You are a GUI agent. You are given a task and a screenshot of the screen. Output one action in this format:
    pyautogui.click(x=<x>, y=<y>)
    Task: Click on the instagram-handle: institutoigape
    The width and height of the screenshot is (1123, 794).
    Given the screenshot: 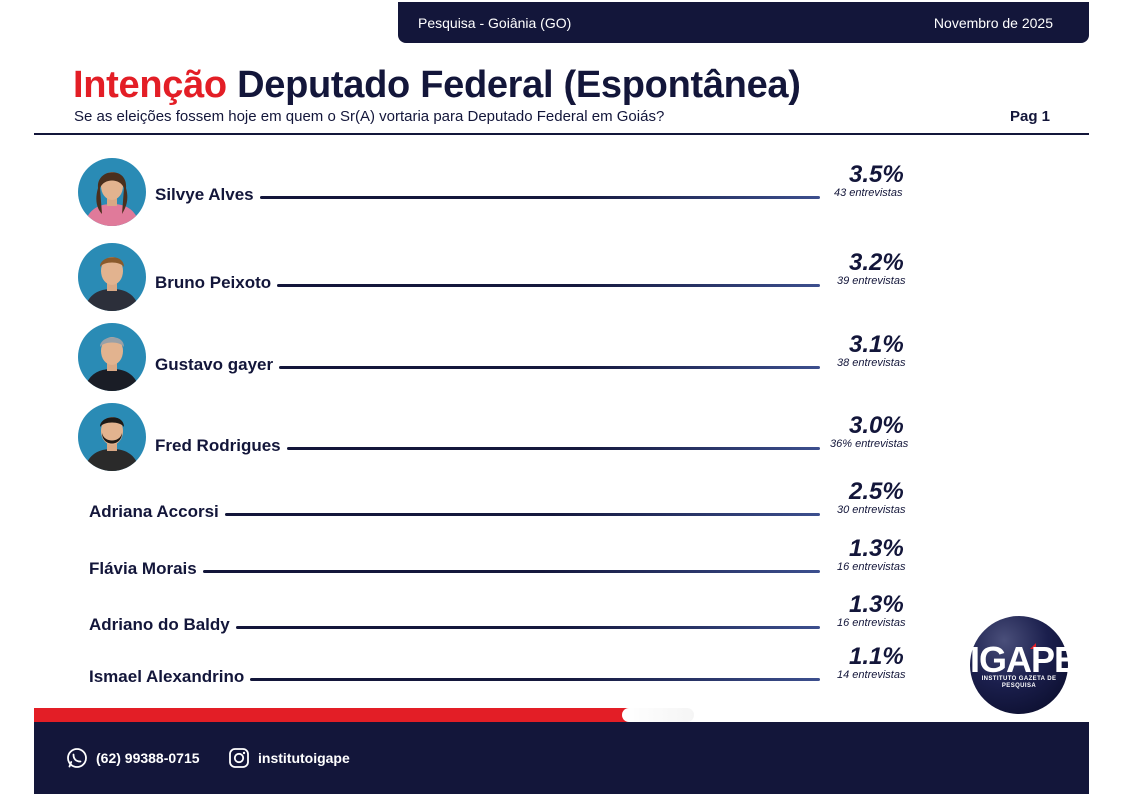 What is the action you would take?
    pyautogui.click(x=304, y=758)
    